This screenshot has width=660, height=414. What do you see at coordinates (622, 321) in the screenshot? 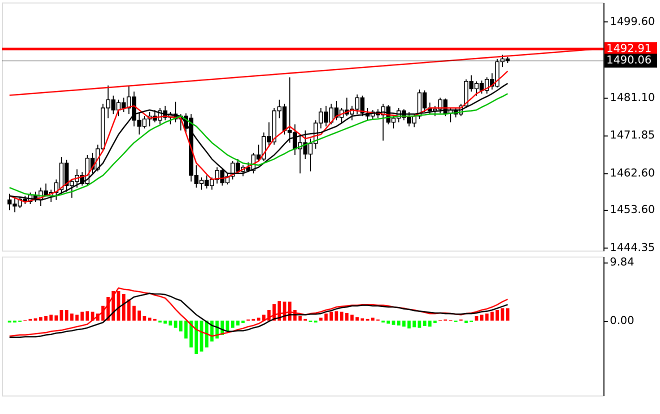
I see `y-tick-label: 0.00` at bounding box center [622, 321].